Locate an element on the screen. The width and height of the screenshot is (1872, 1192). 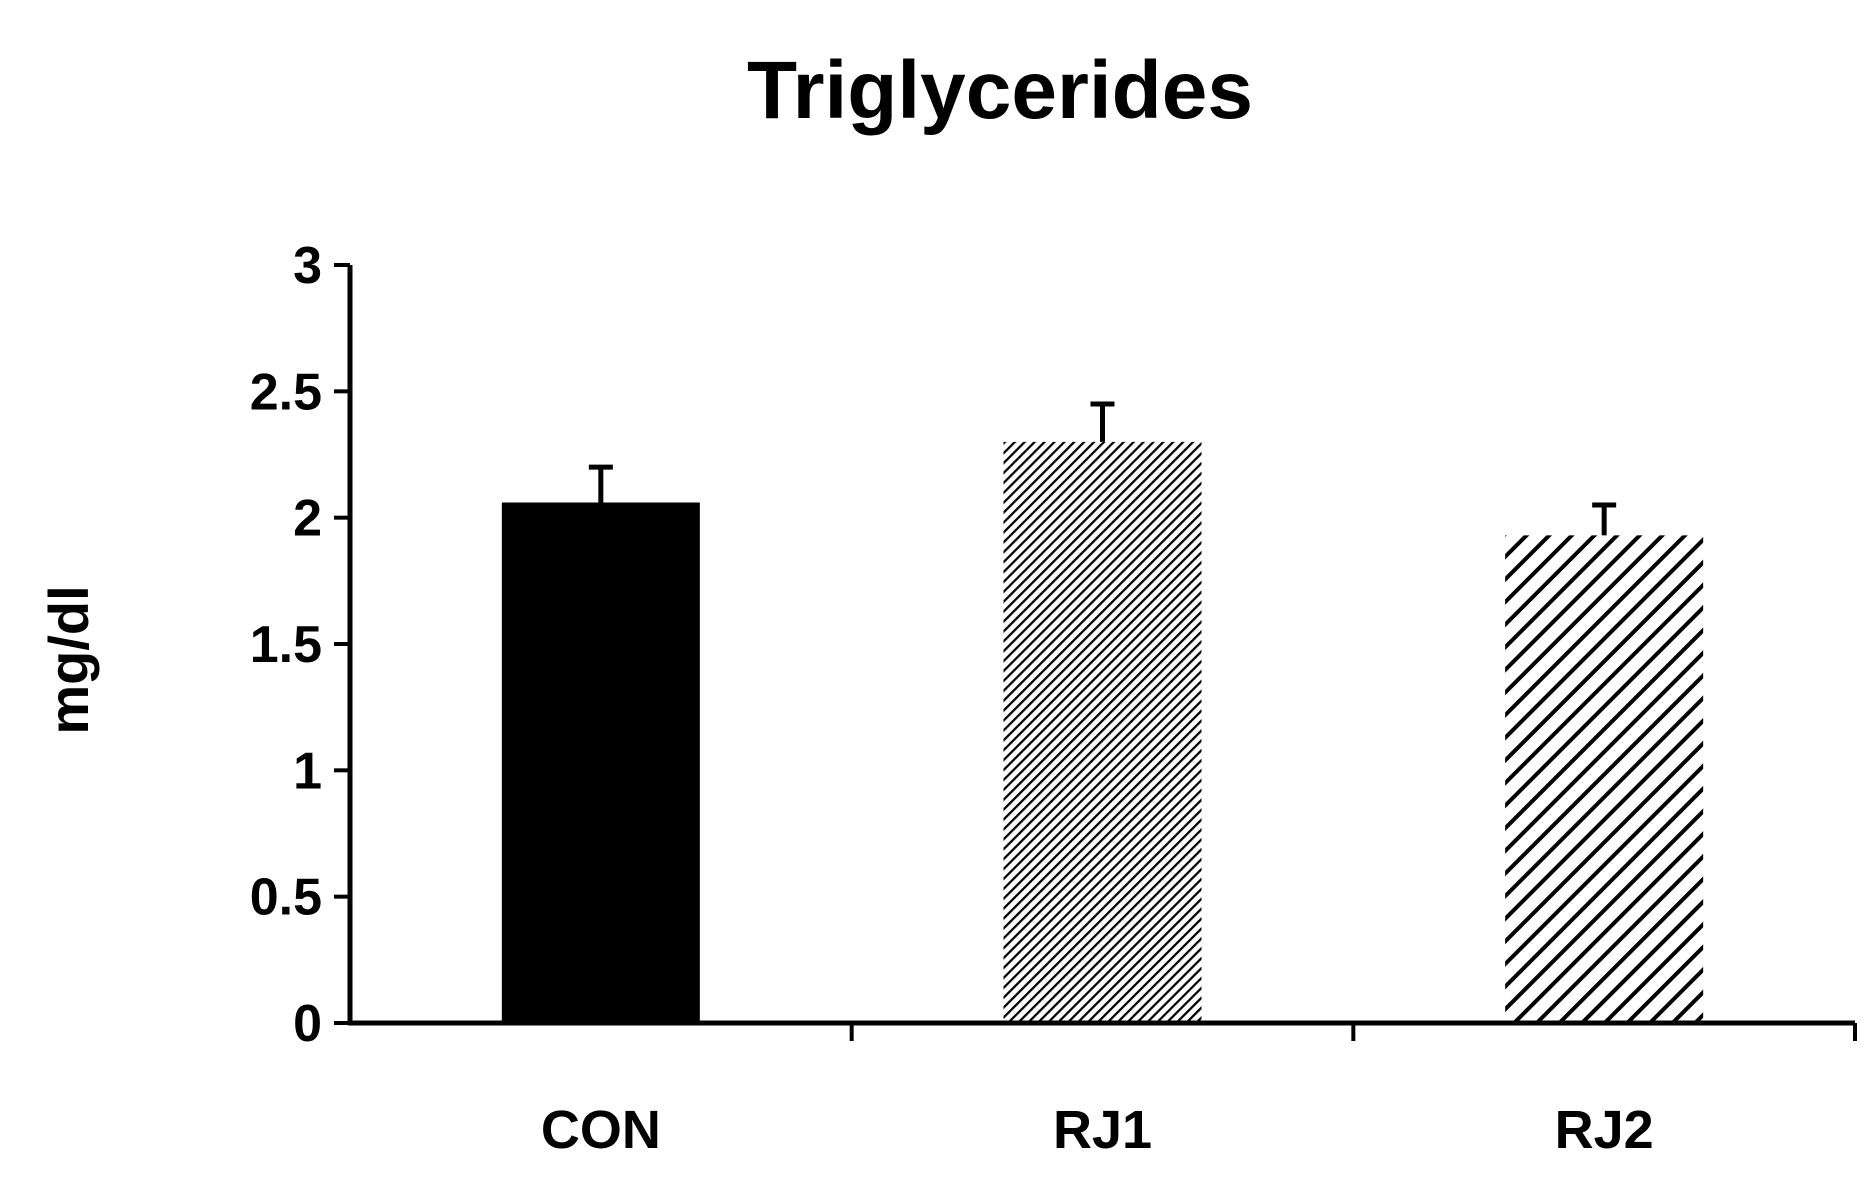
y-tick-label: 0 is located at coordinates (307, 1024).